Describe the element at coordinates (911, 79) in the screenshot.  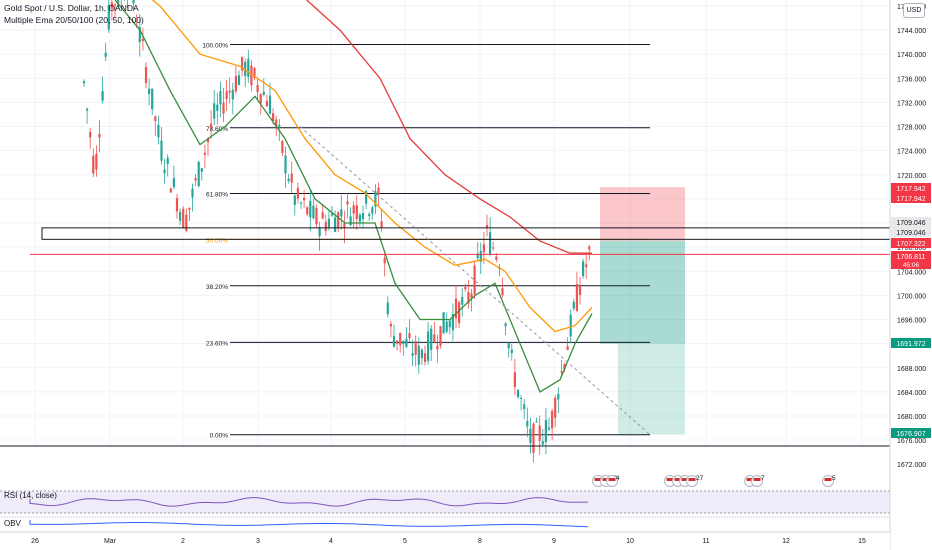
I see `price-tick-label: 1736.000` at that location.